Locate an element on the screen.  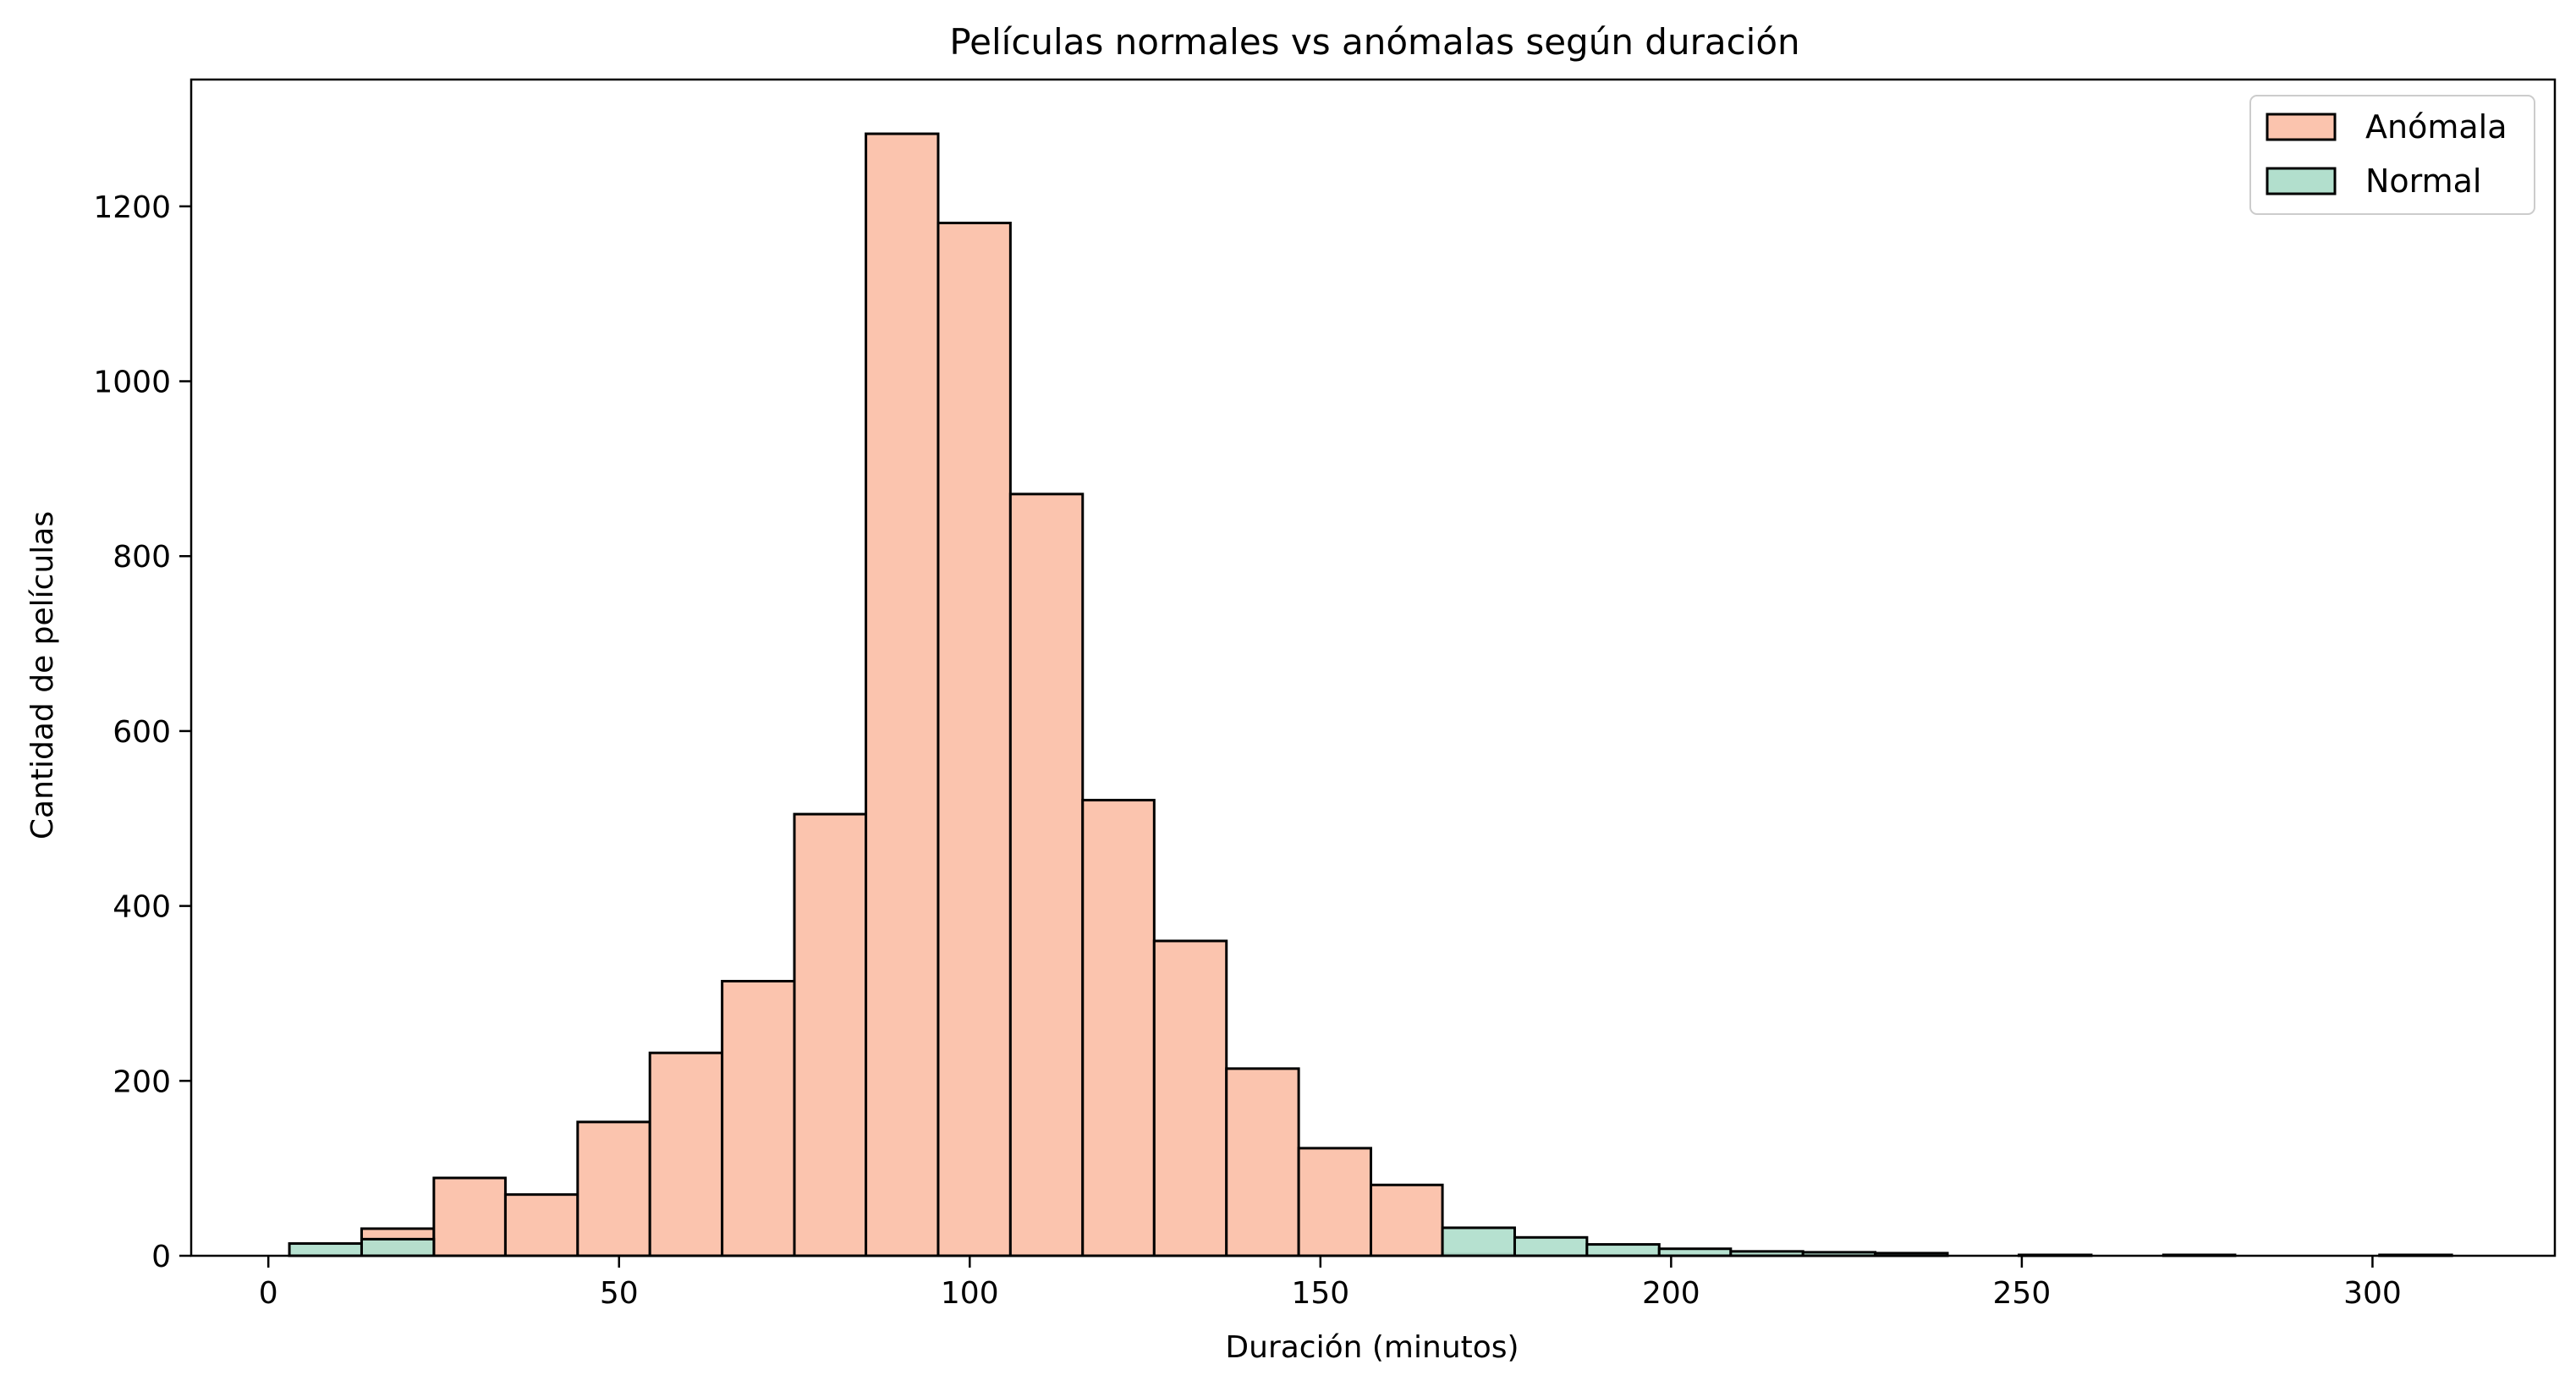
y-tick-label: 400 is located at coordinates (142, 907).